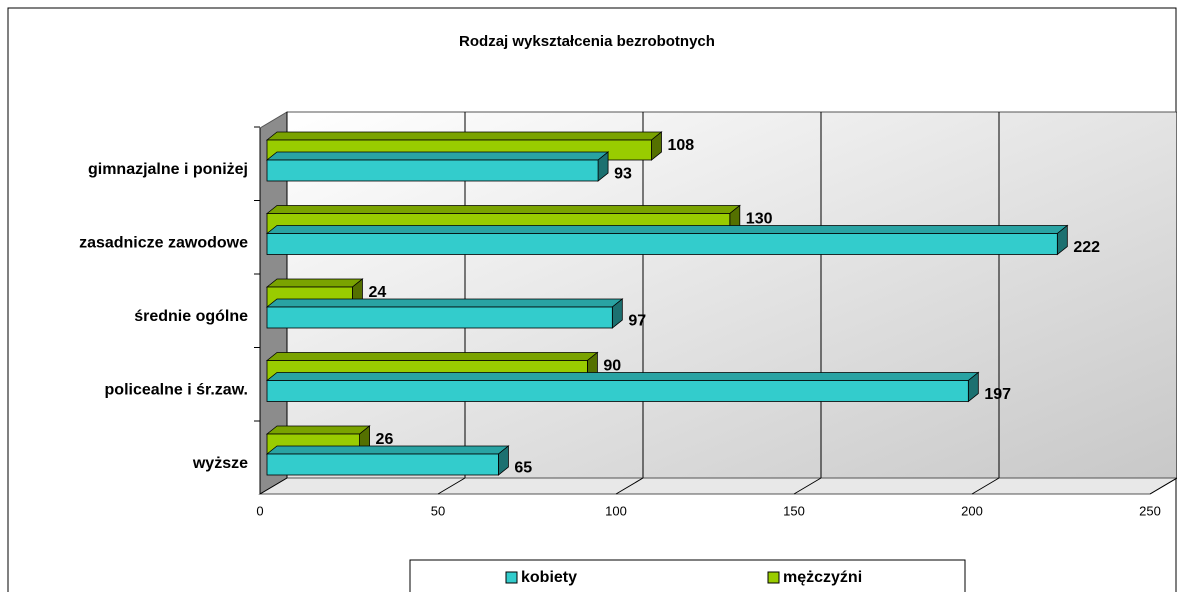  What do you see at coordinates (549, 577) in the screenshot?
I see `legend-label: kobiety` at bounding box center [549, 577].